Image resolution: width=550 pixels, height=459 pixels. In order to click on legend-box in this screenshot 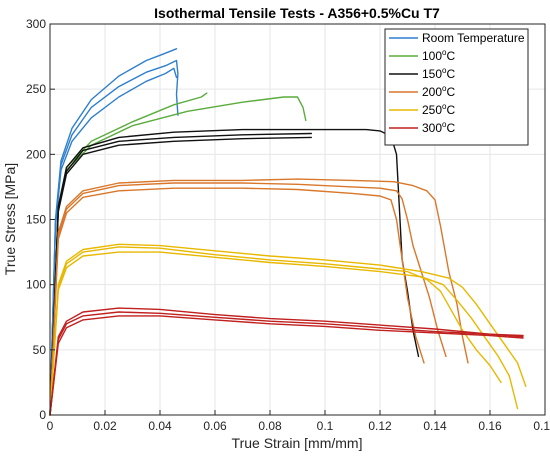, I will do `click(456, 87)`.